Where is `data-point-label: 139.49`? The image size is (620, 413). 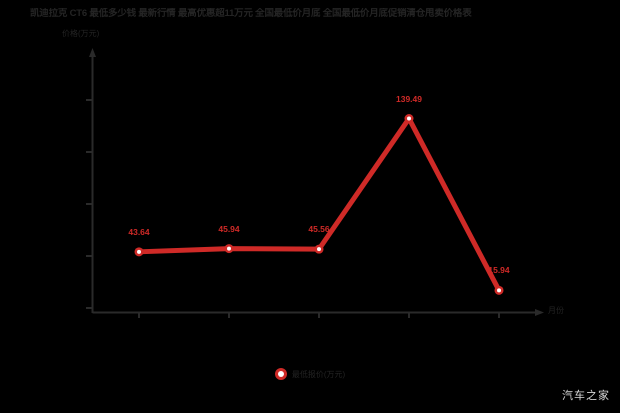
data-point-label: 139.49 is located at coordinates (409, 98).